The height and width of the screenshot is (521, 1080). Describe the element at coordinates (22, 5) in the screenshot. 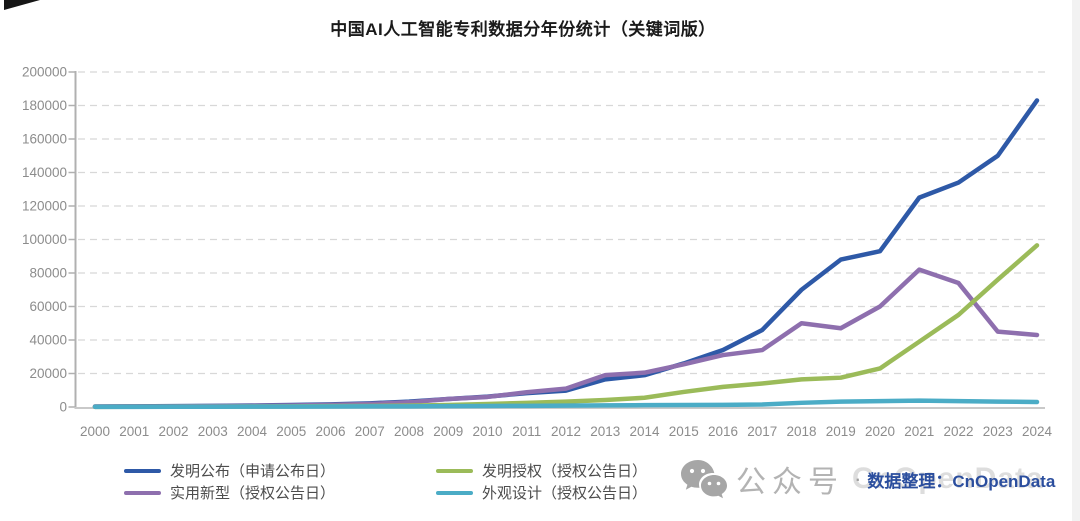

I see `corner-artifact` at that location.